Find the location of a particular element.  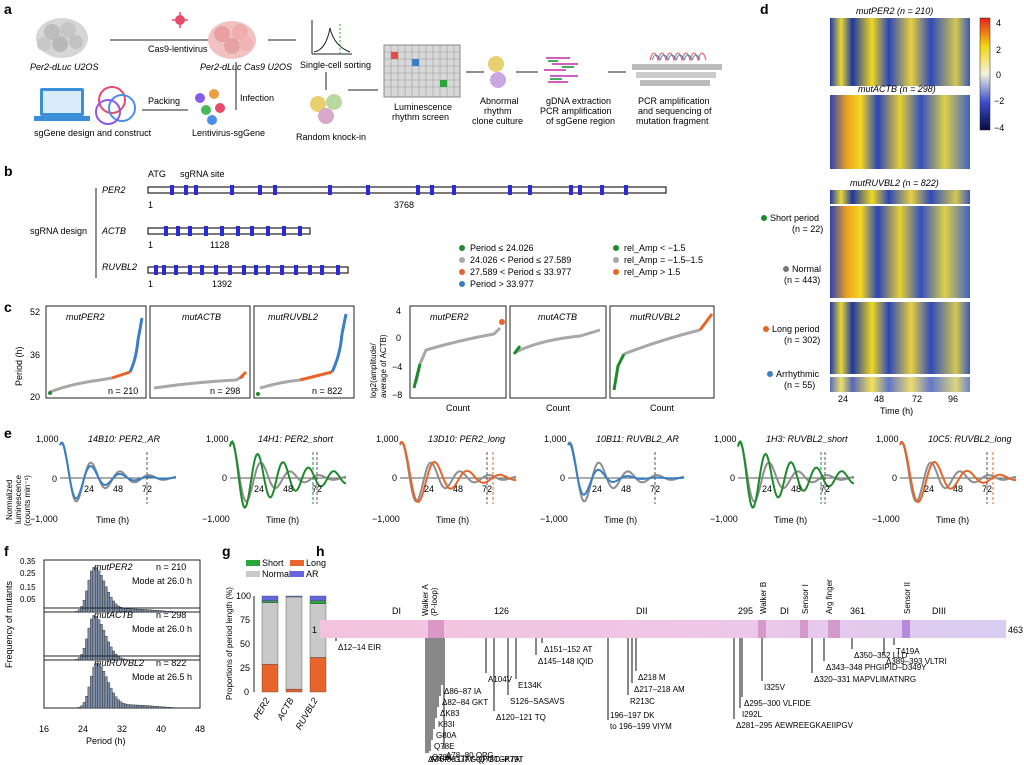

mutation-label: Δ350–352 LLD is located at coordinates (881, 655).